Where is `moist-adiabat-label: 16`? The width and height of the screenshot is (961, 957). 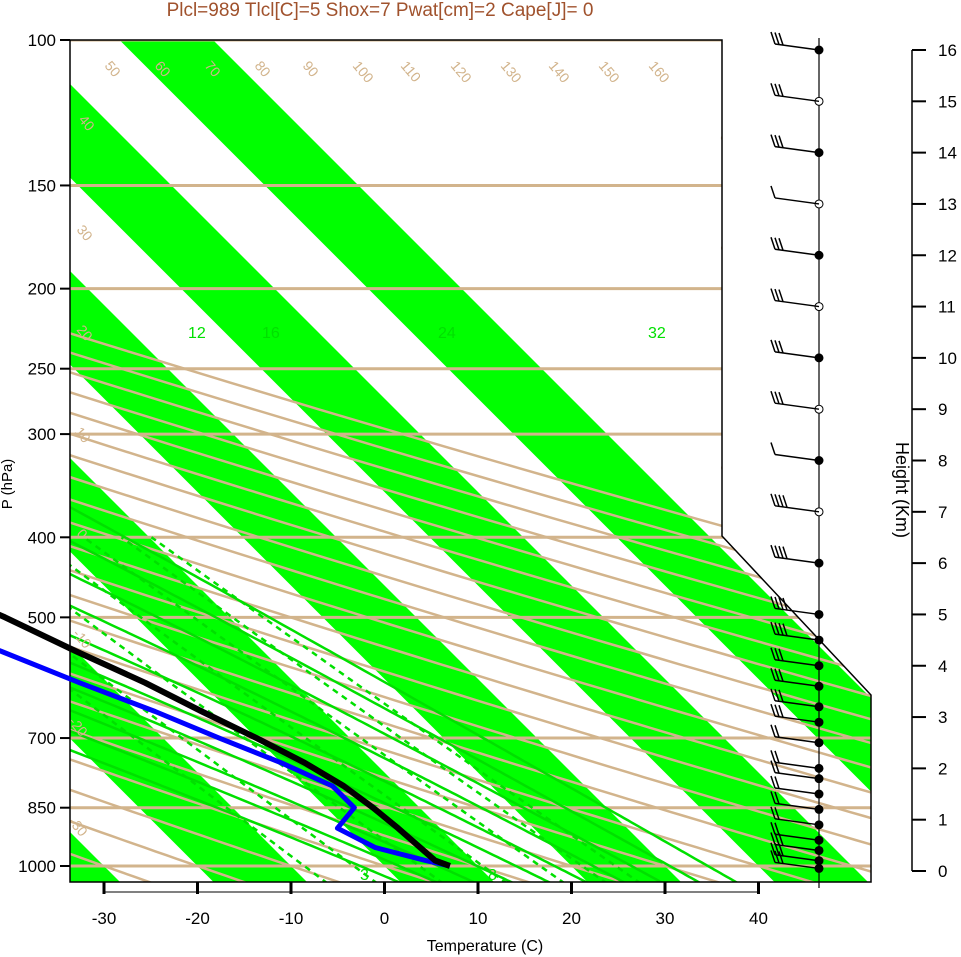
moist-adiabat-label: 16 is located at coordinates (271, 333).